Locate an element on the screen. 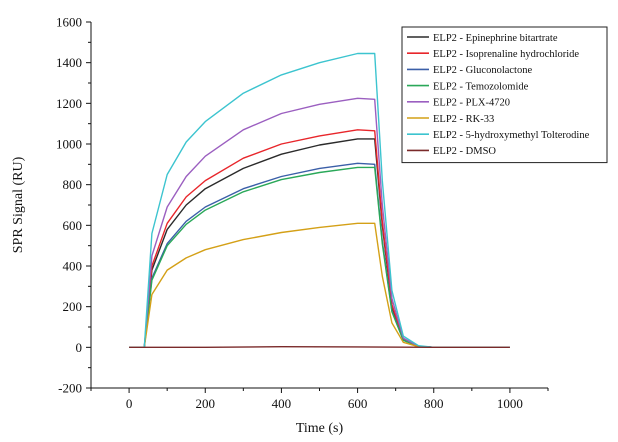 The image size is (618, 442). legend-label: ELP2 - Gluconolactone is located at coordinates (482, 70).